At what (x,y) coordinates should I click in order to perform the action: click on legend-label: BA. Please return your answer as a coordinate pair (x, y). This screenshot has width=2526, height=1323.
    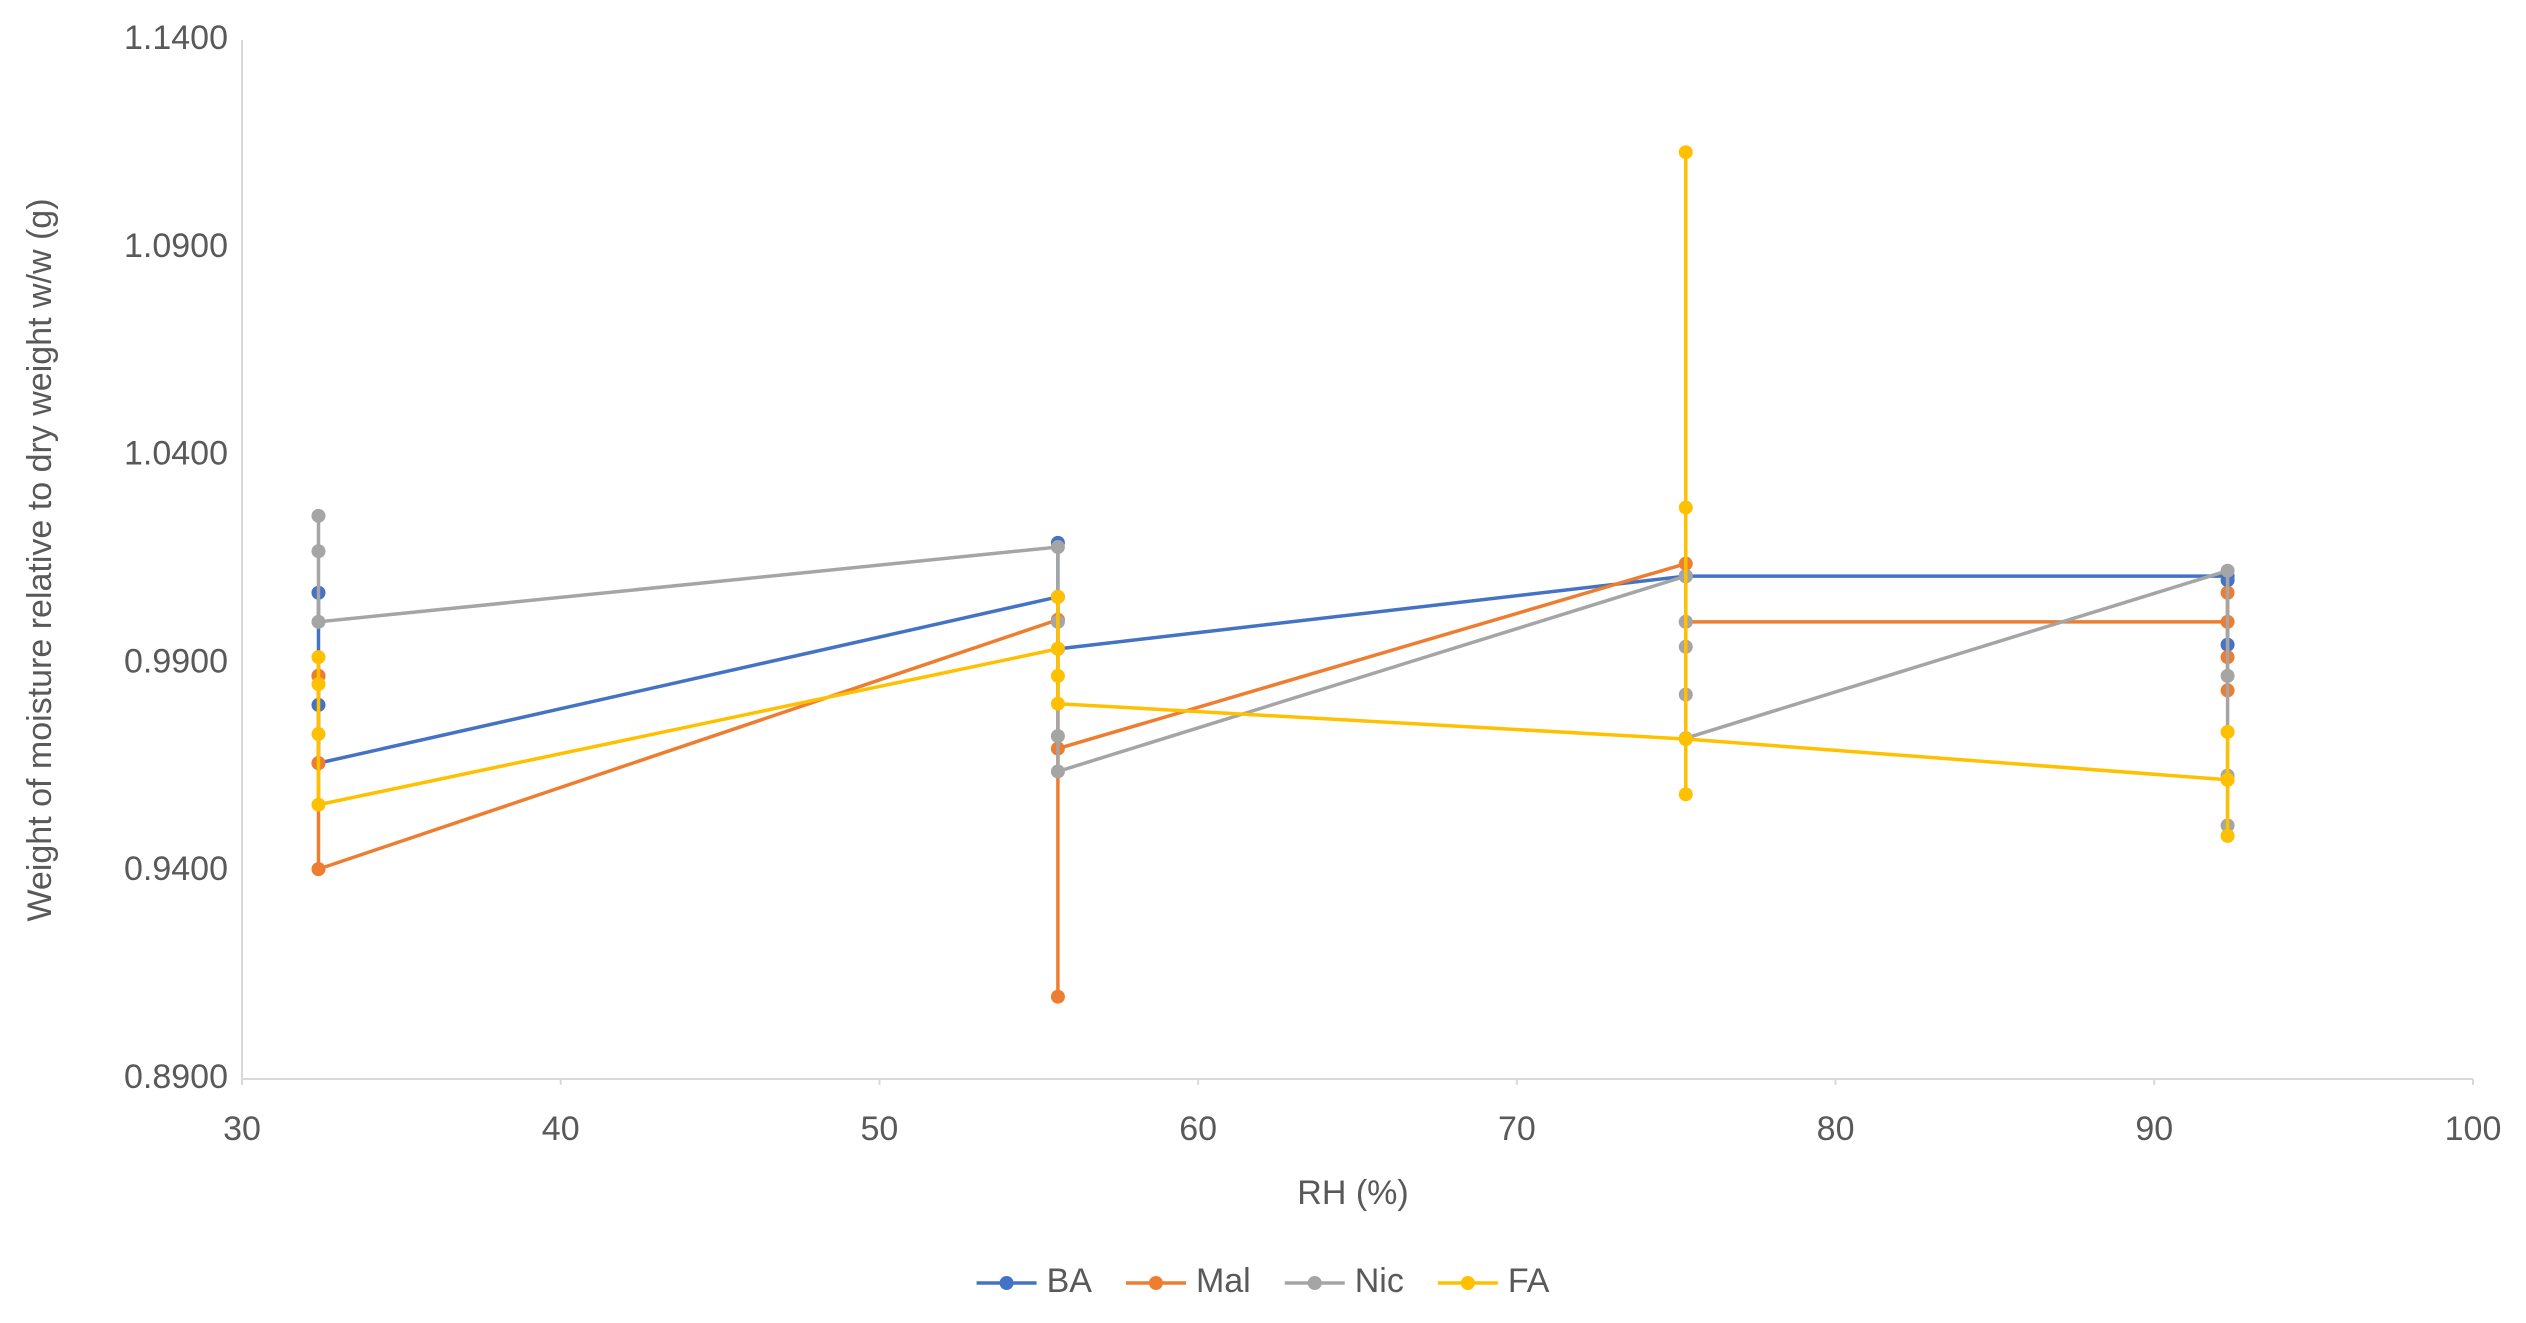
    Looking at the image, I should click on (1070, 1281).